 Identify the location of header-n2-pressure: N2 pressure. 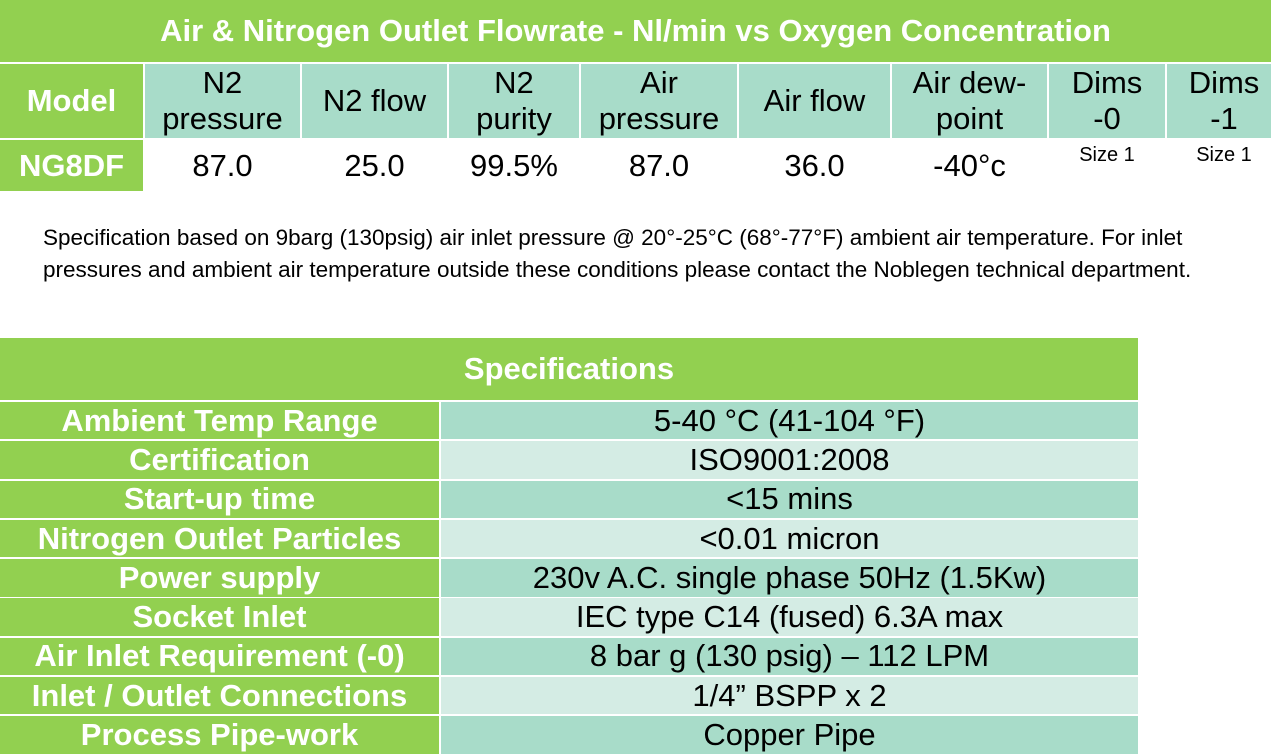
(222, 101).